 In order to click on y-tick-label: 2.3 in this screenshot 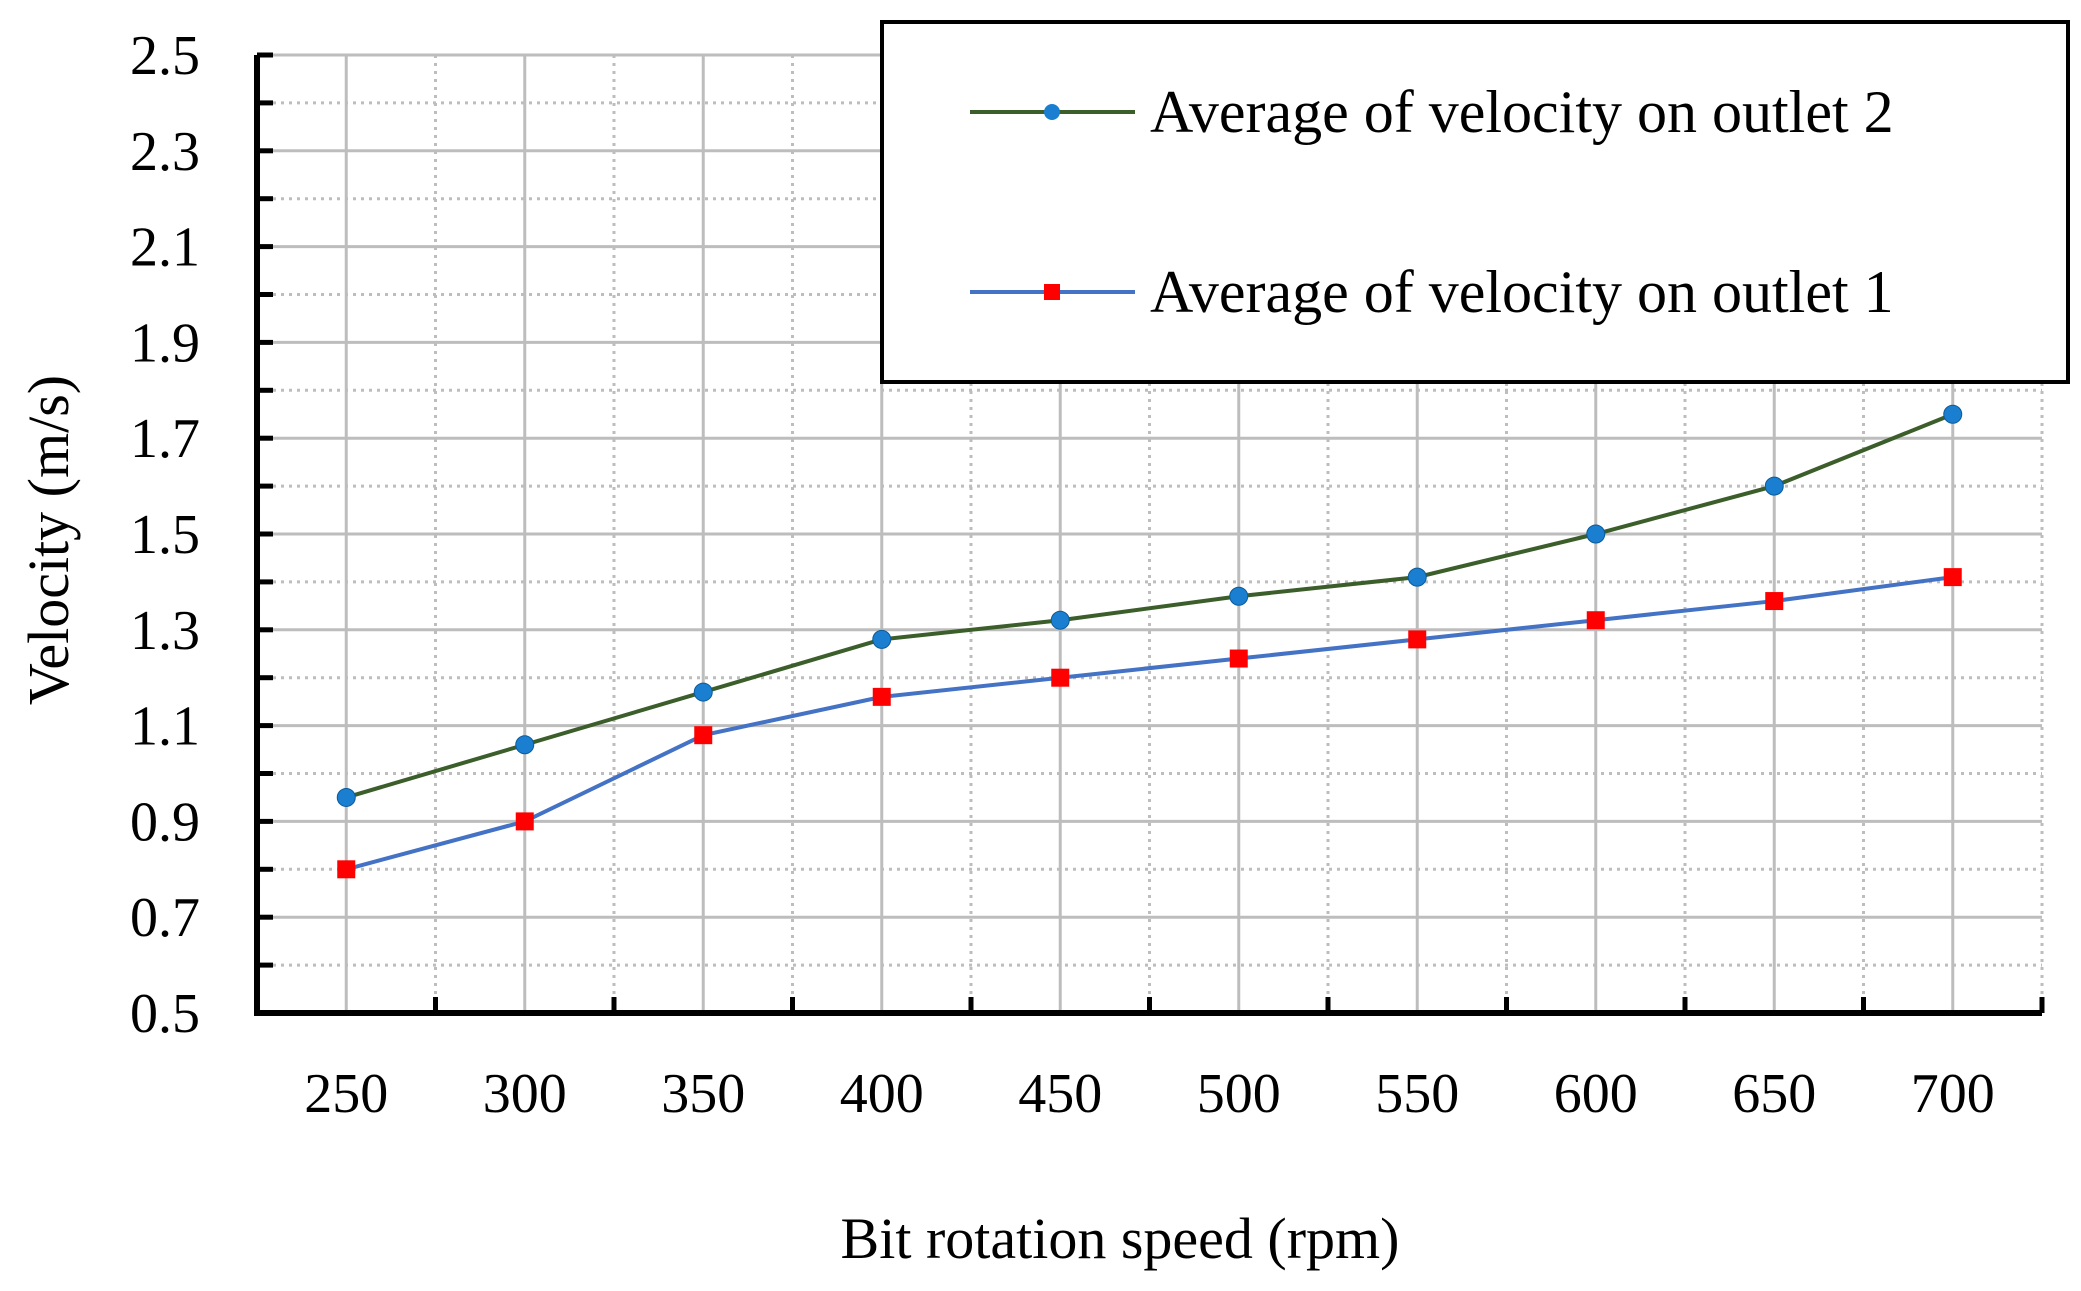, I will do `click(165, 152)`.